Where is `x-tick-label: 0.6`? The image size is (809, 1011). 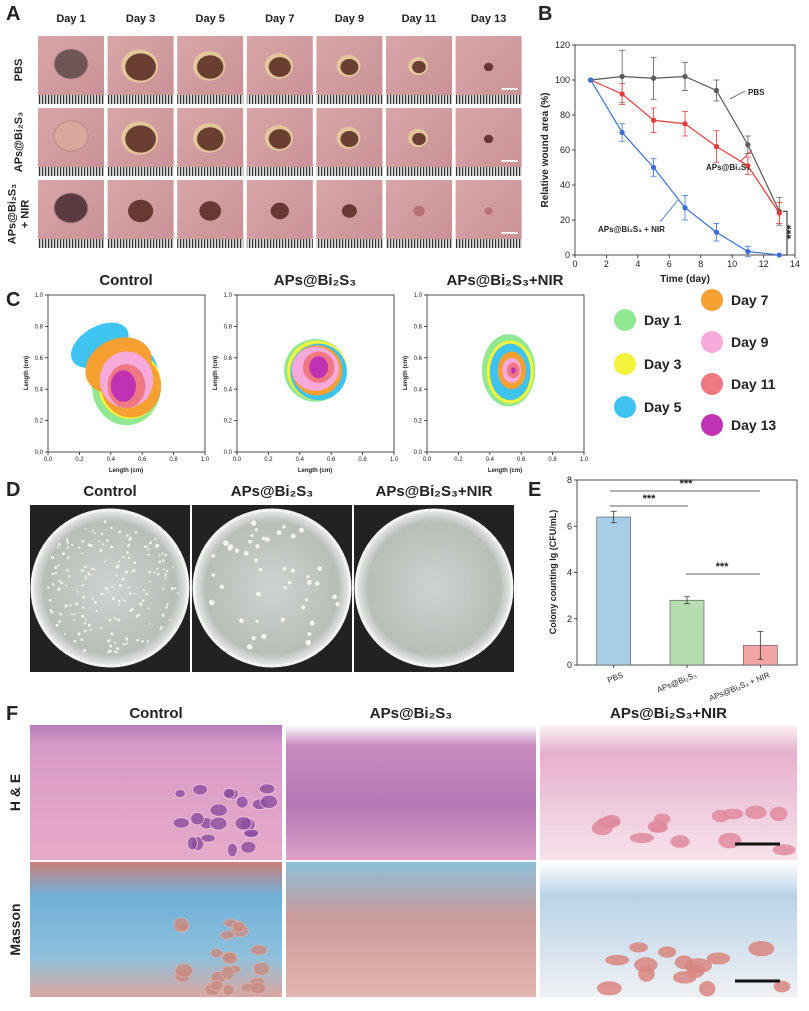
x-tick-label: 0.6 is located at coordinates (142, 460).